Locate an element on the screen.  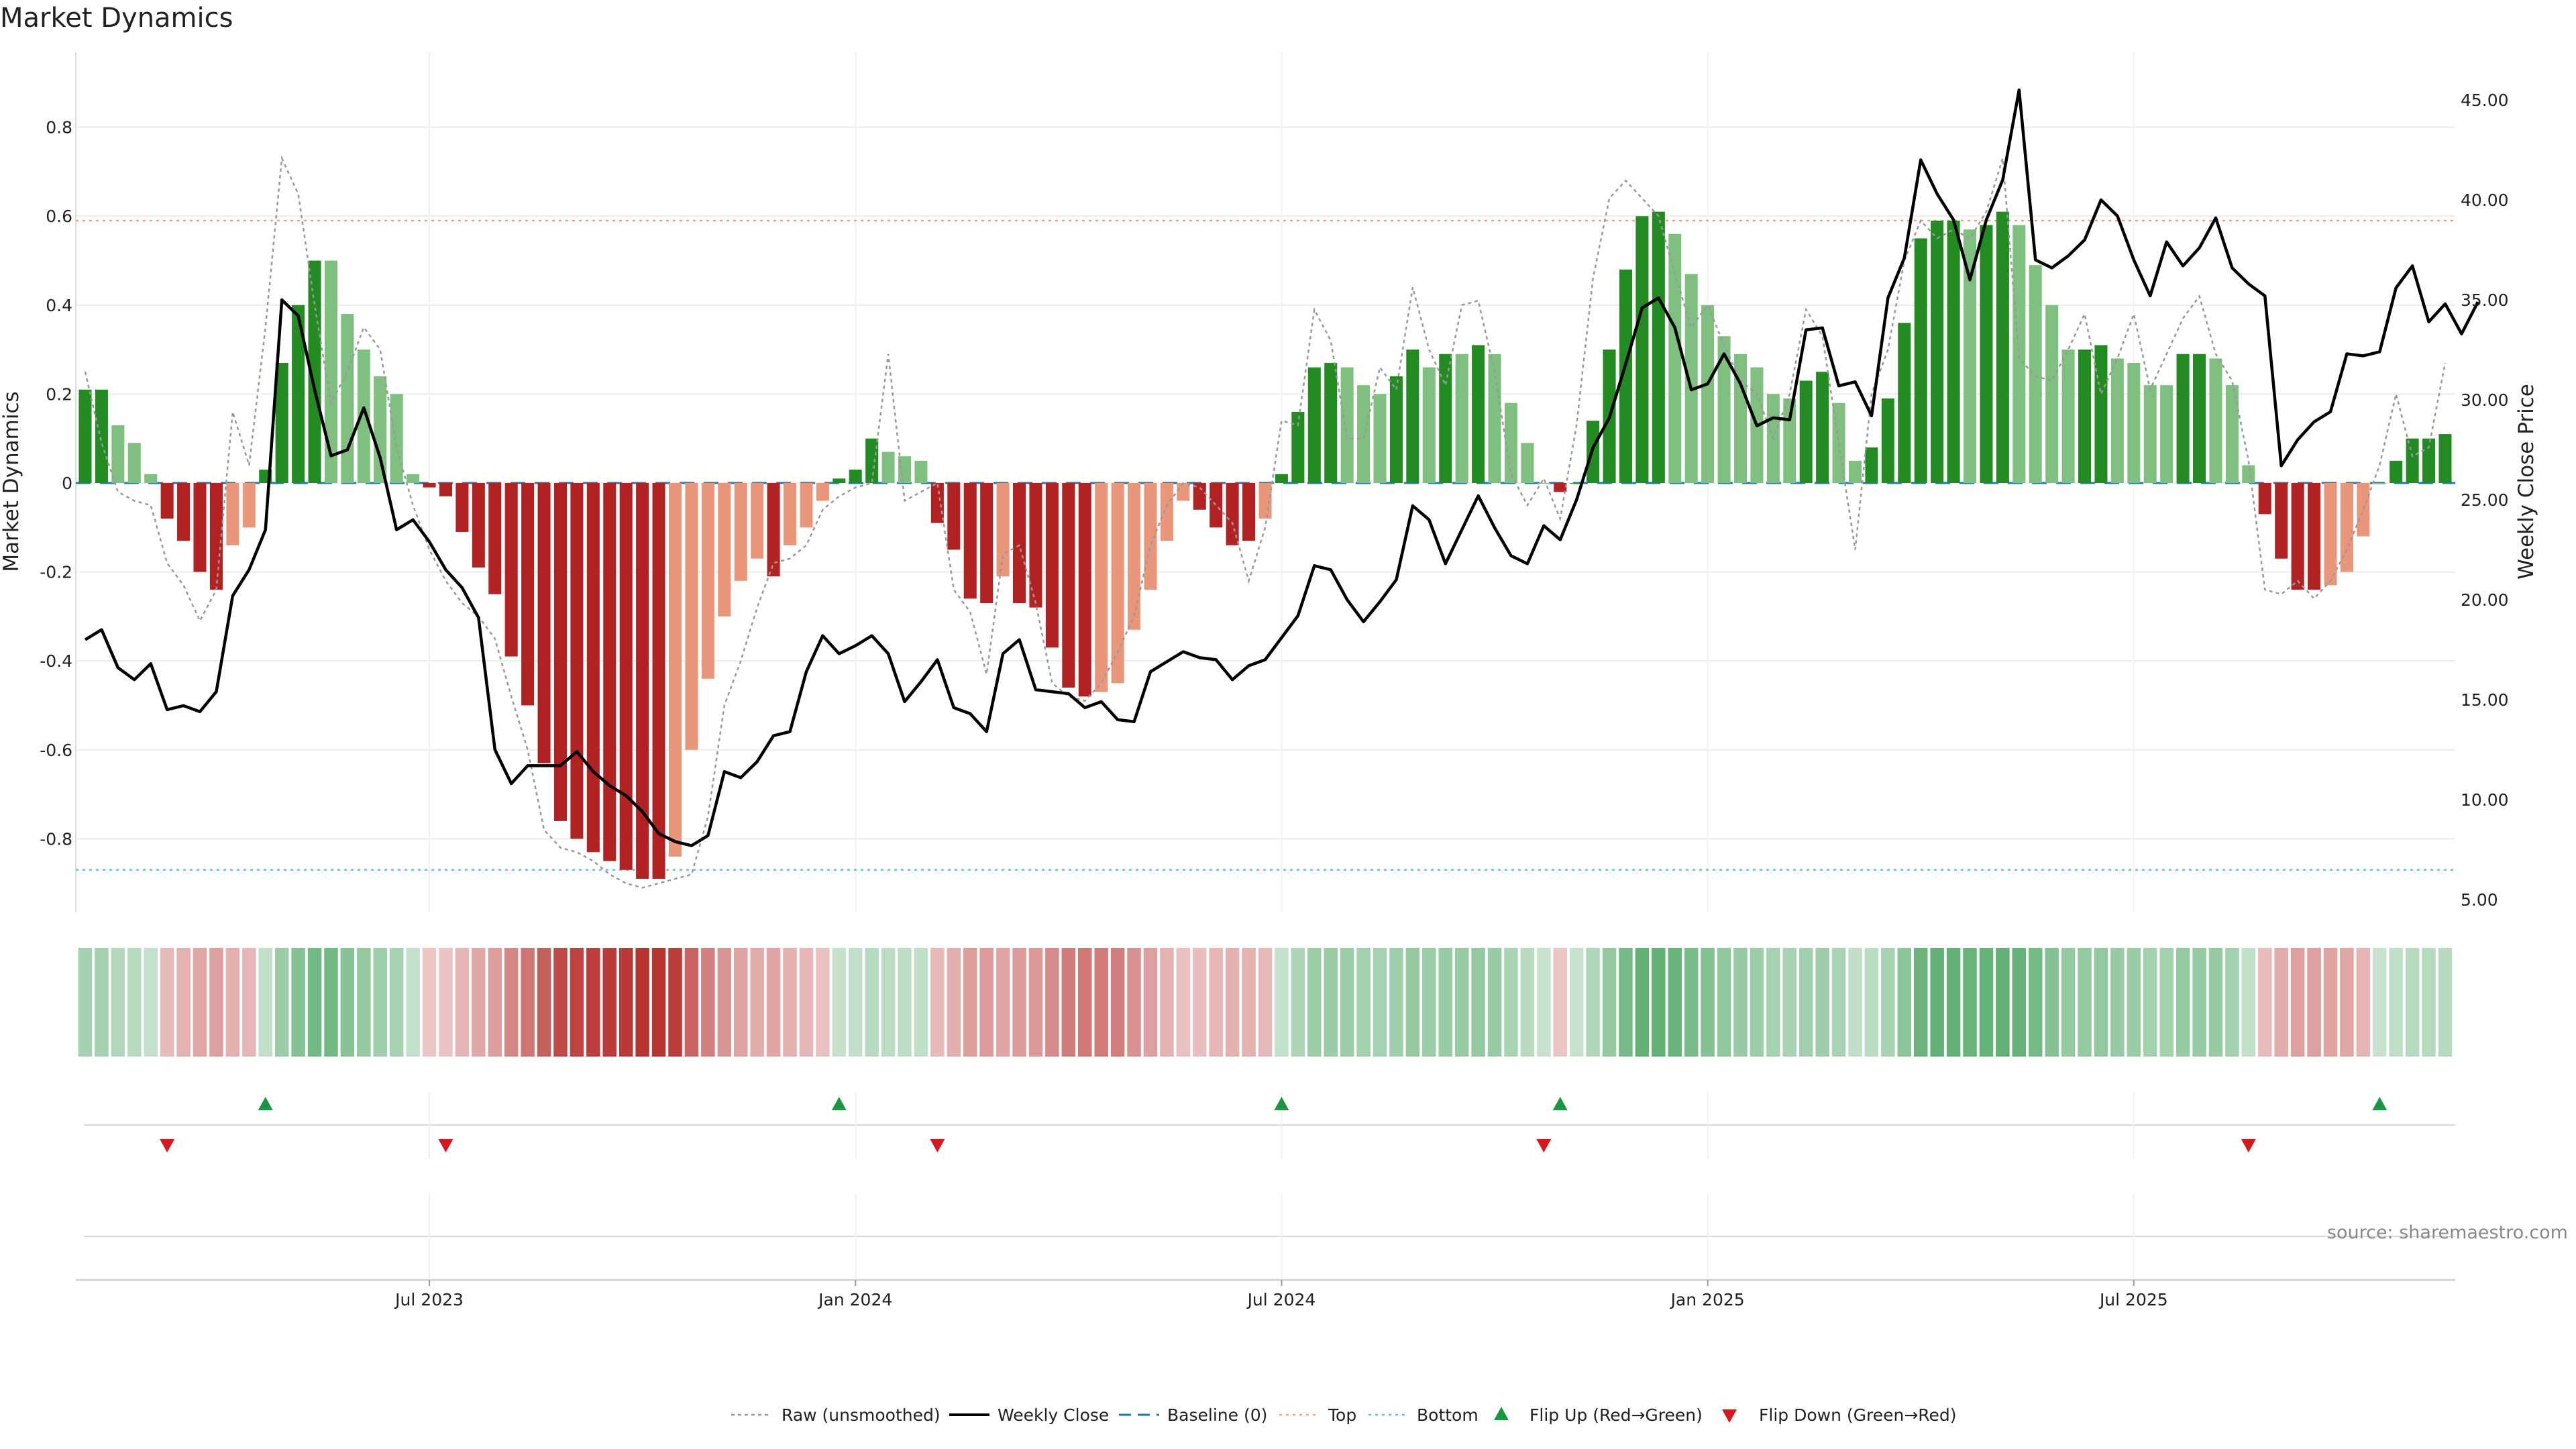
left-tick-label: -0.8 is located at coordinates (56, 839).